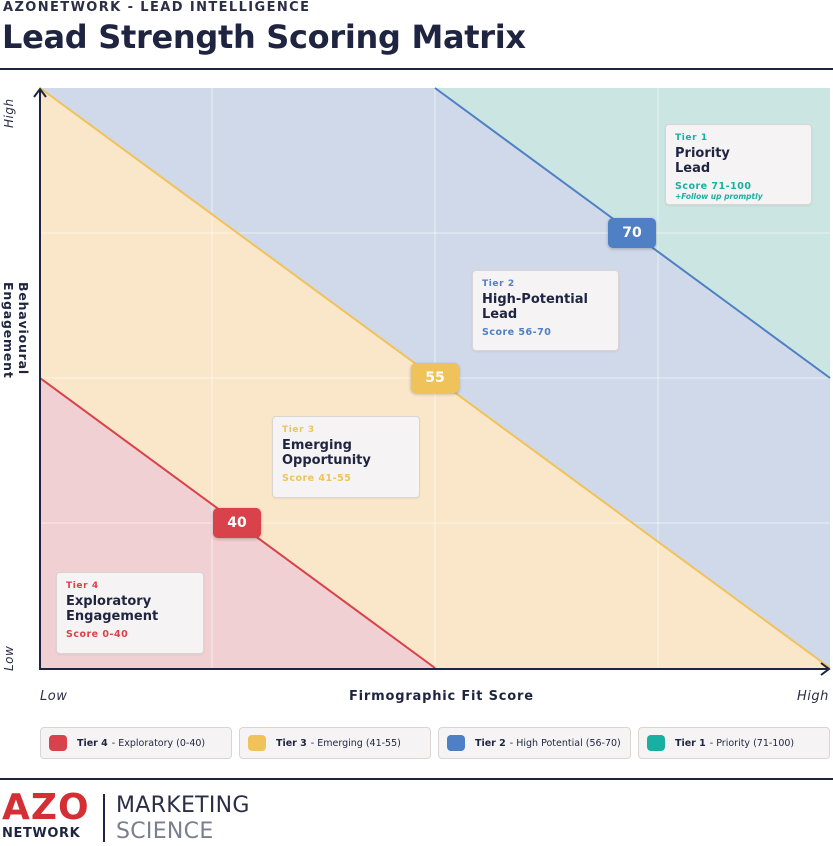  What do you see at coordinates (702, 161) in the screenshot?
I see `tier1-name: Priority Lead` at bounding box center [702, 161].